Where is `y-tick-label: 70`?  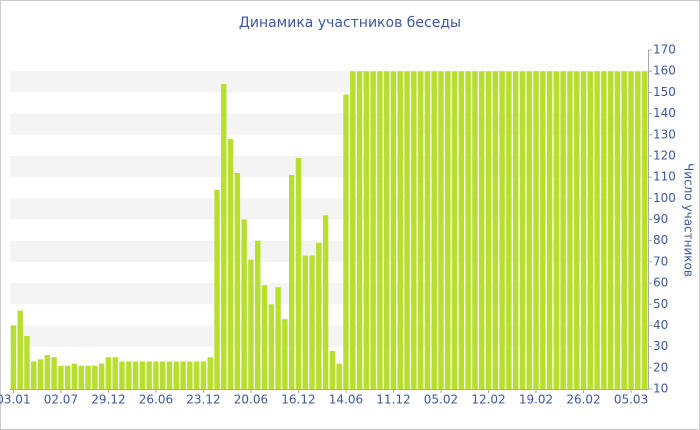
y-tick-label: 70 is located at coordinates (660, 261).